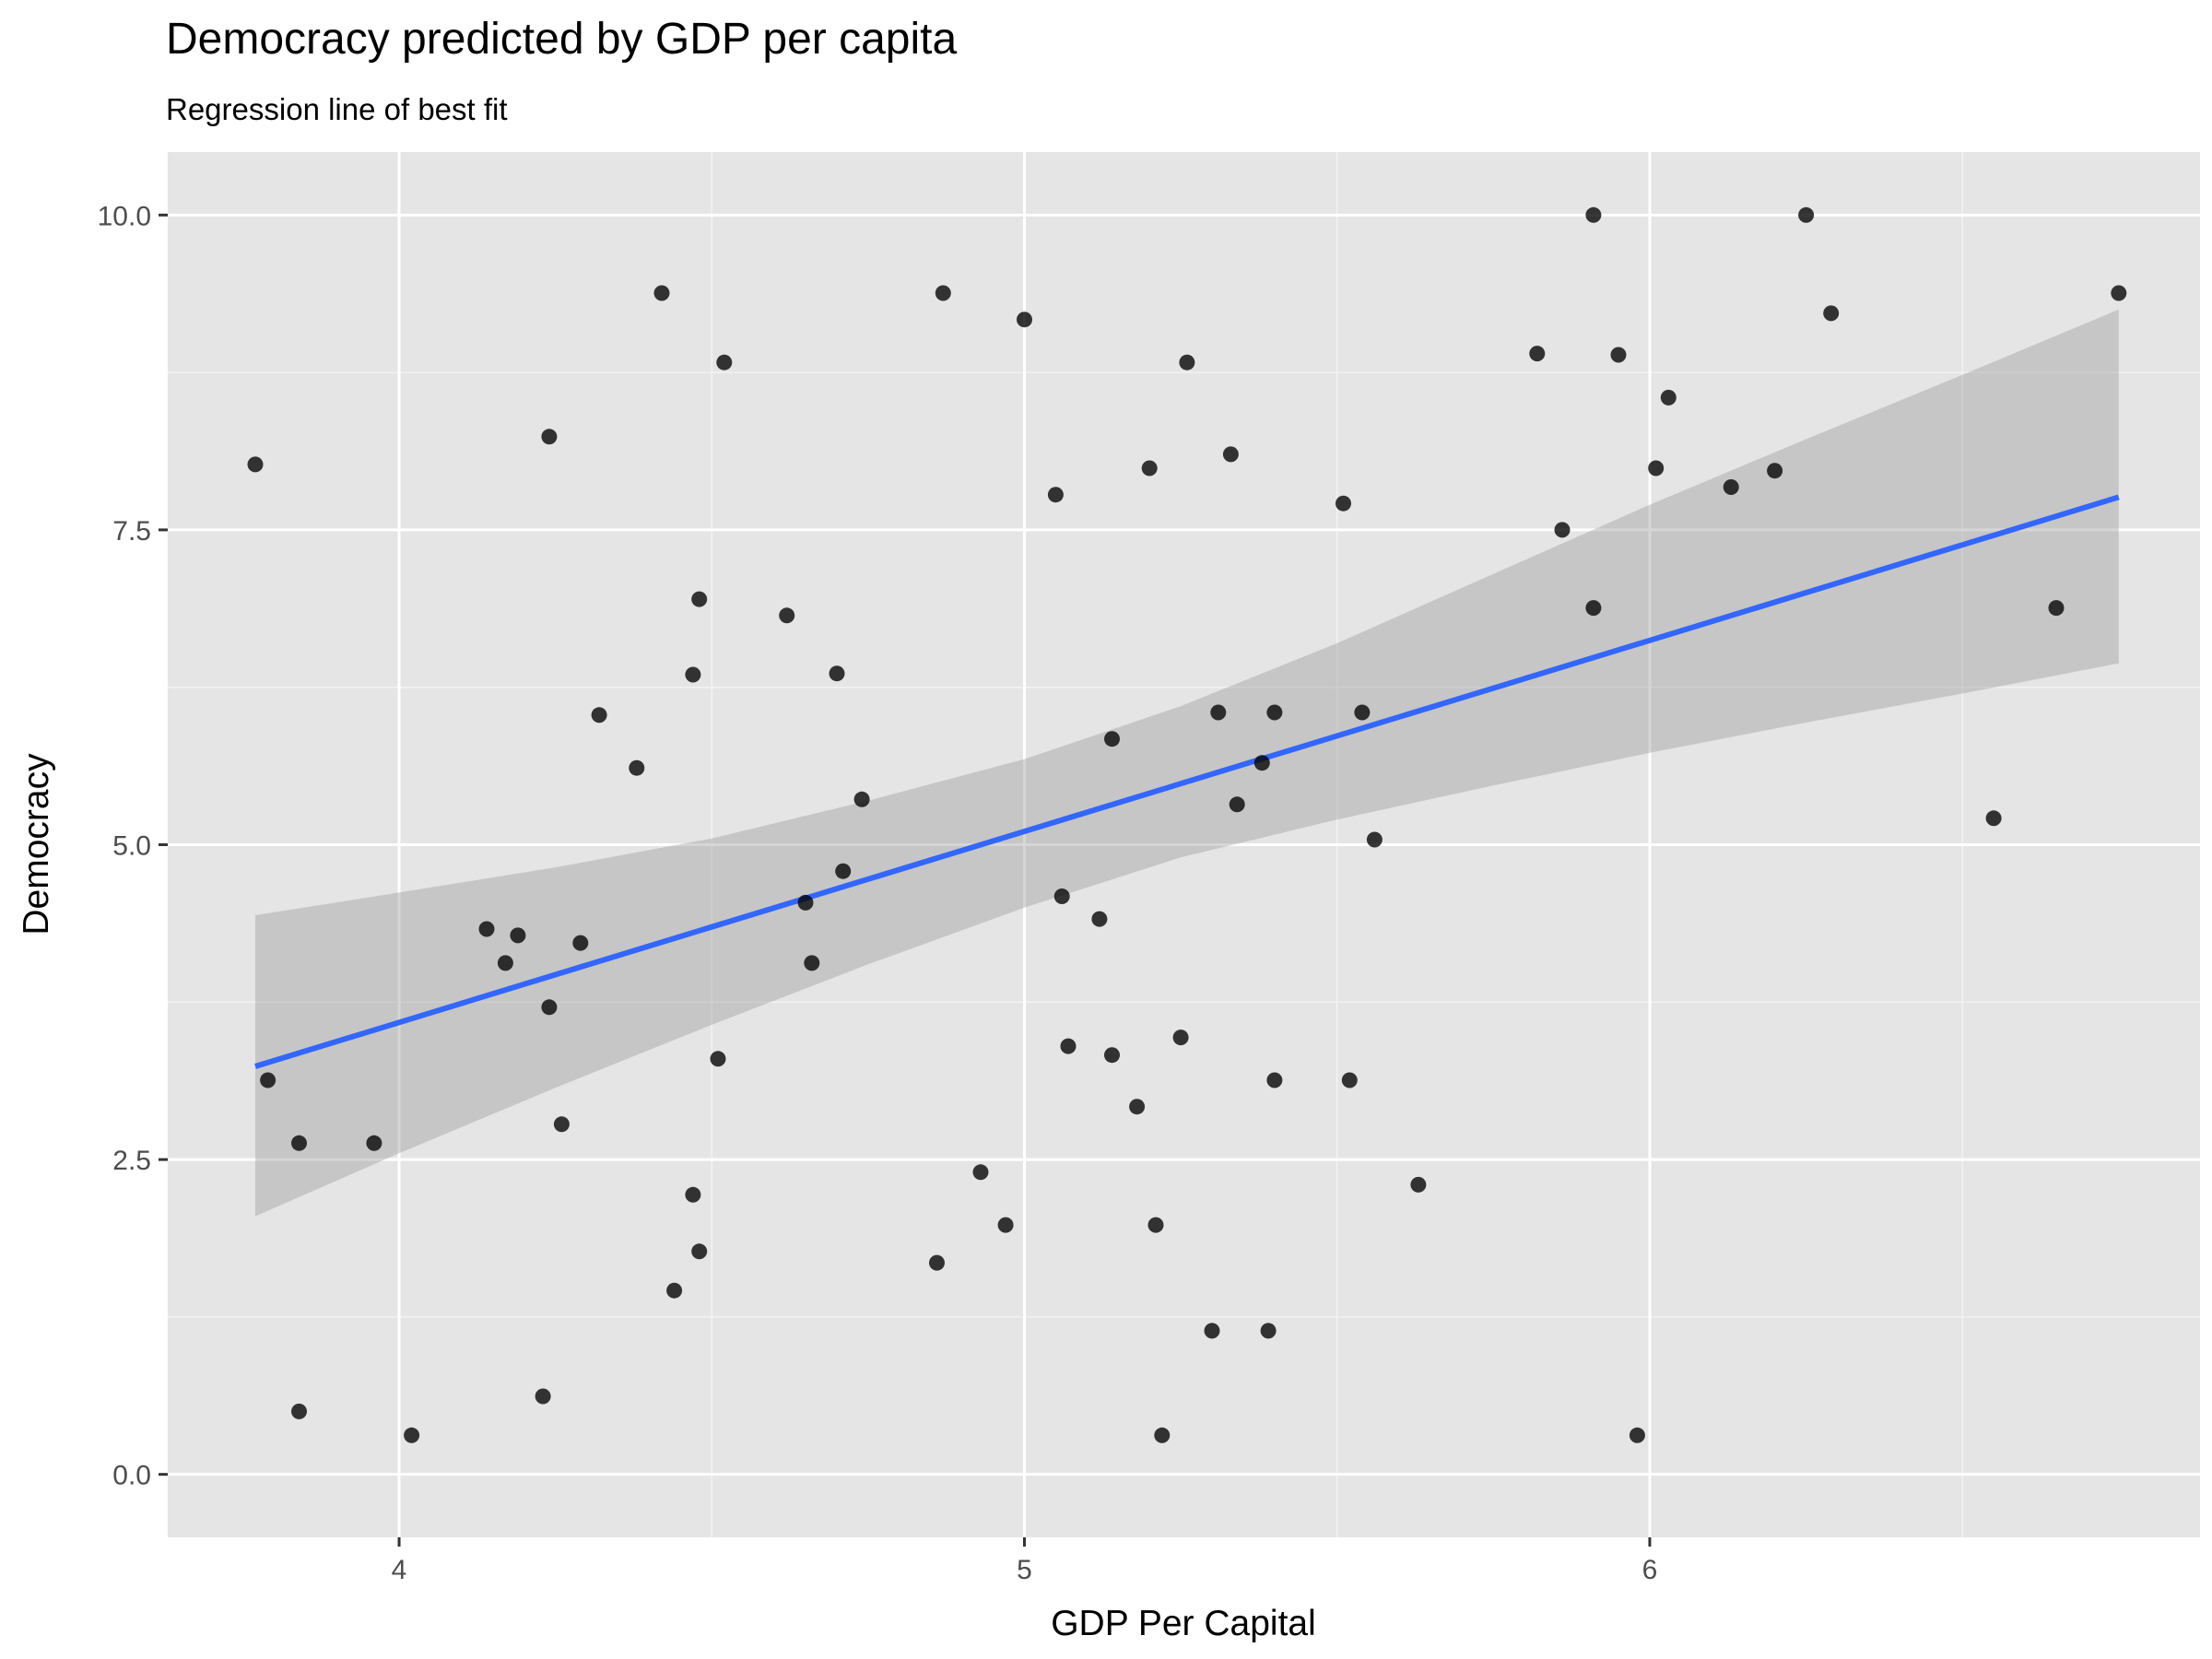  Describe the element at coordinates (1024, 1570) in the screenshot. I see `x-tick-label: 5` at that location.